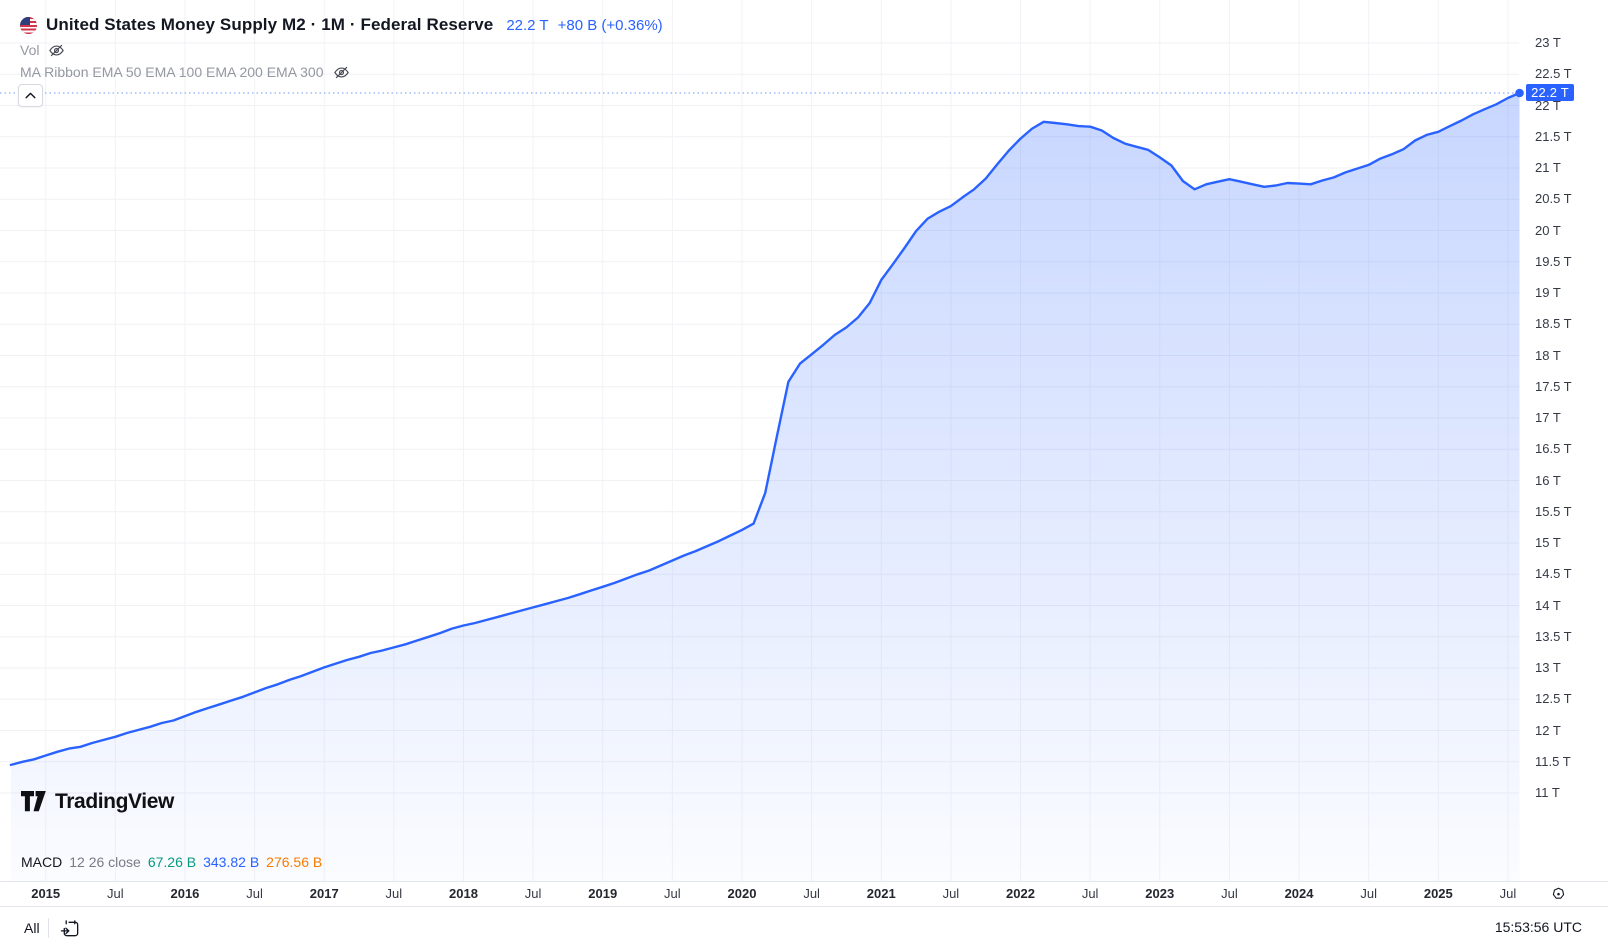 Image resolution: width=1608 pixels, height=952 pixels. I want to click on time-axis-label: 2019, so click(603, 893).